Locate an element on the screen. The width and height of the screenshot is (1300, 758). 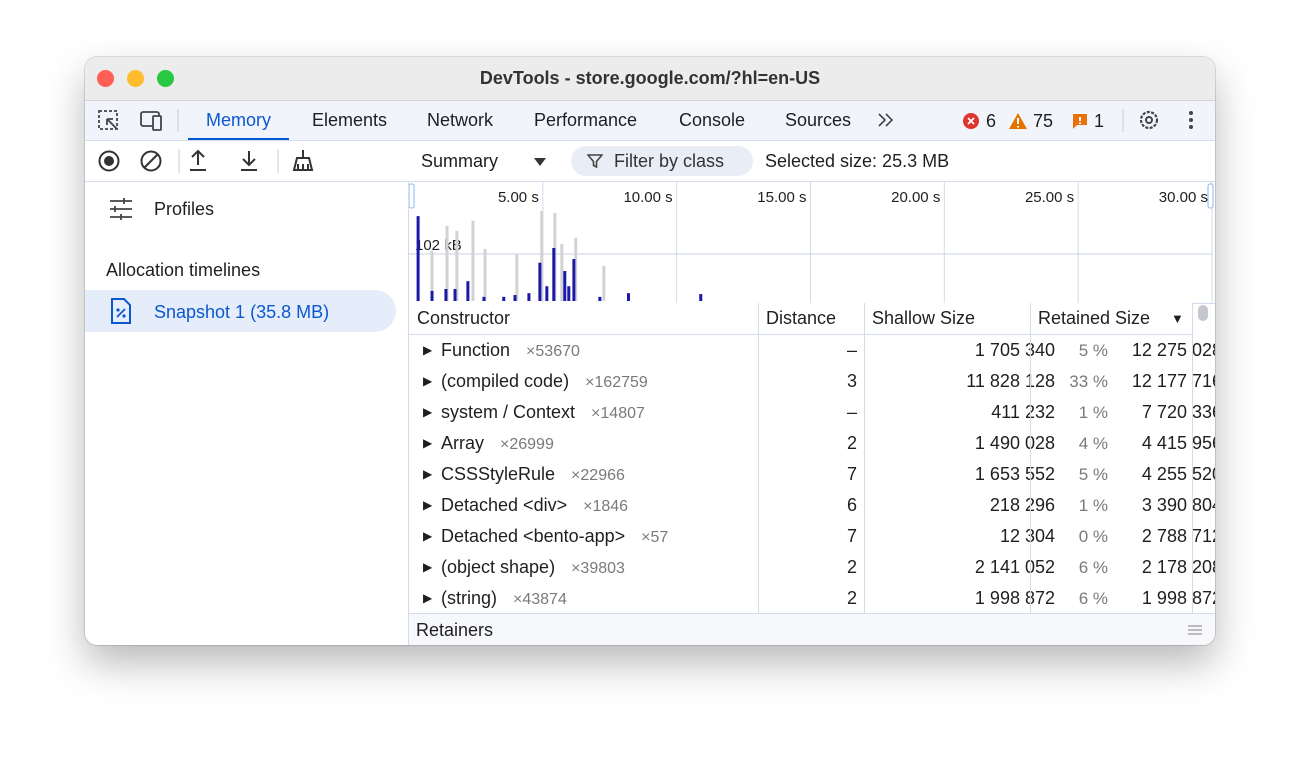
shallow-percent: 5 % is located at coordinates (1093, 350).